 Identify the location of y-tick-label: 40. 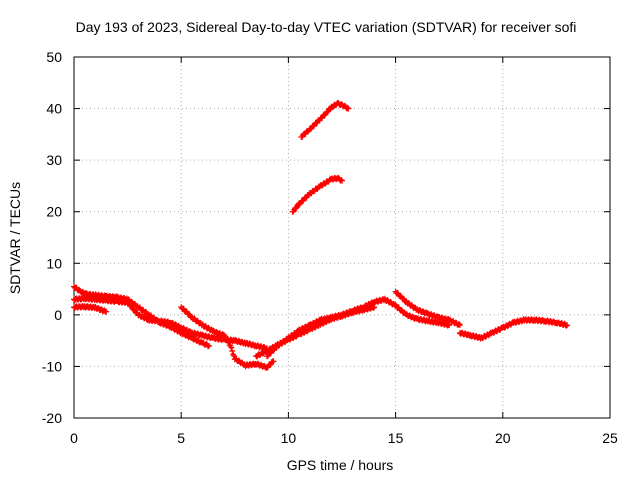
(54, 109).